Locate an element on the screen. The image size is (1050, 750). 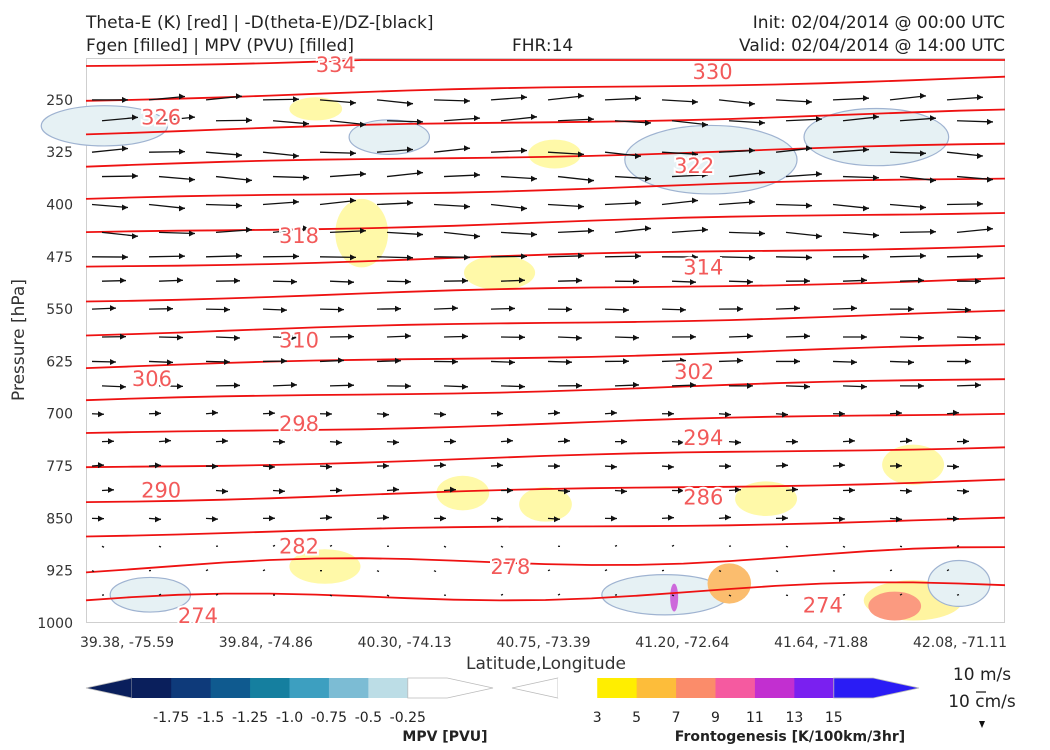
fgen-colorbar-tick-label: 15 is located at coordinates (834, 718).